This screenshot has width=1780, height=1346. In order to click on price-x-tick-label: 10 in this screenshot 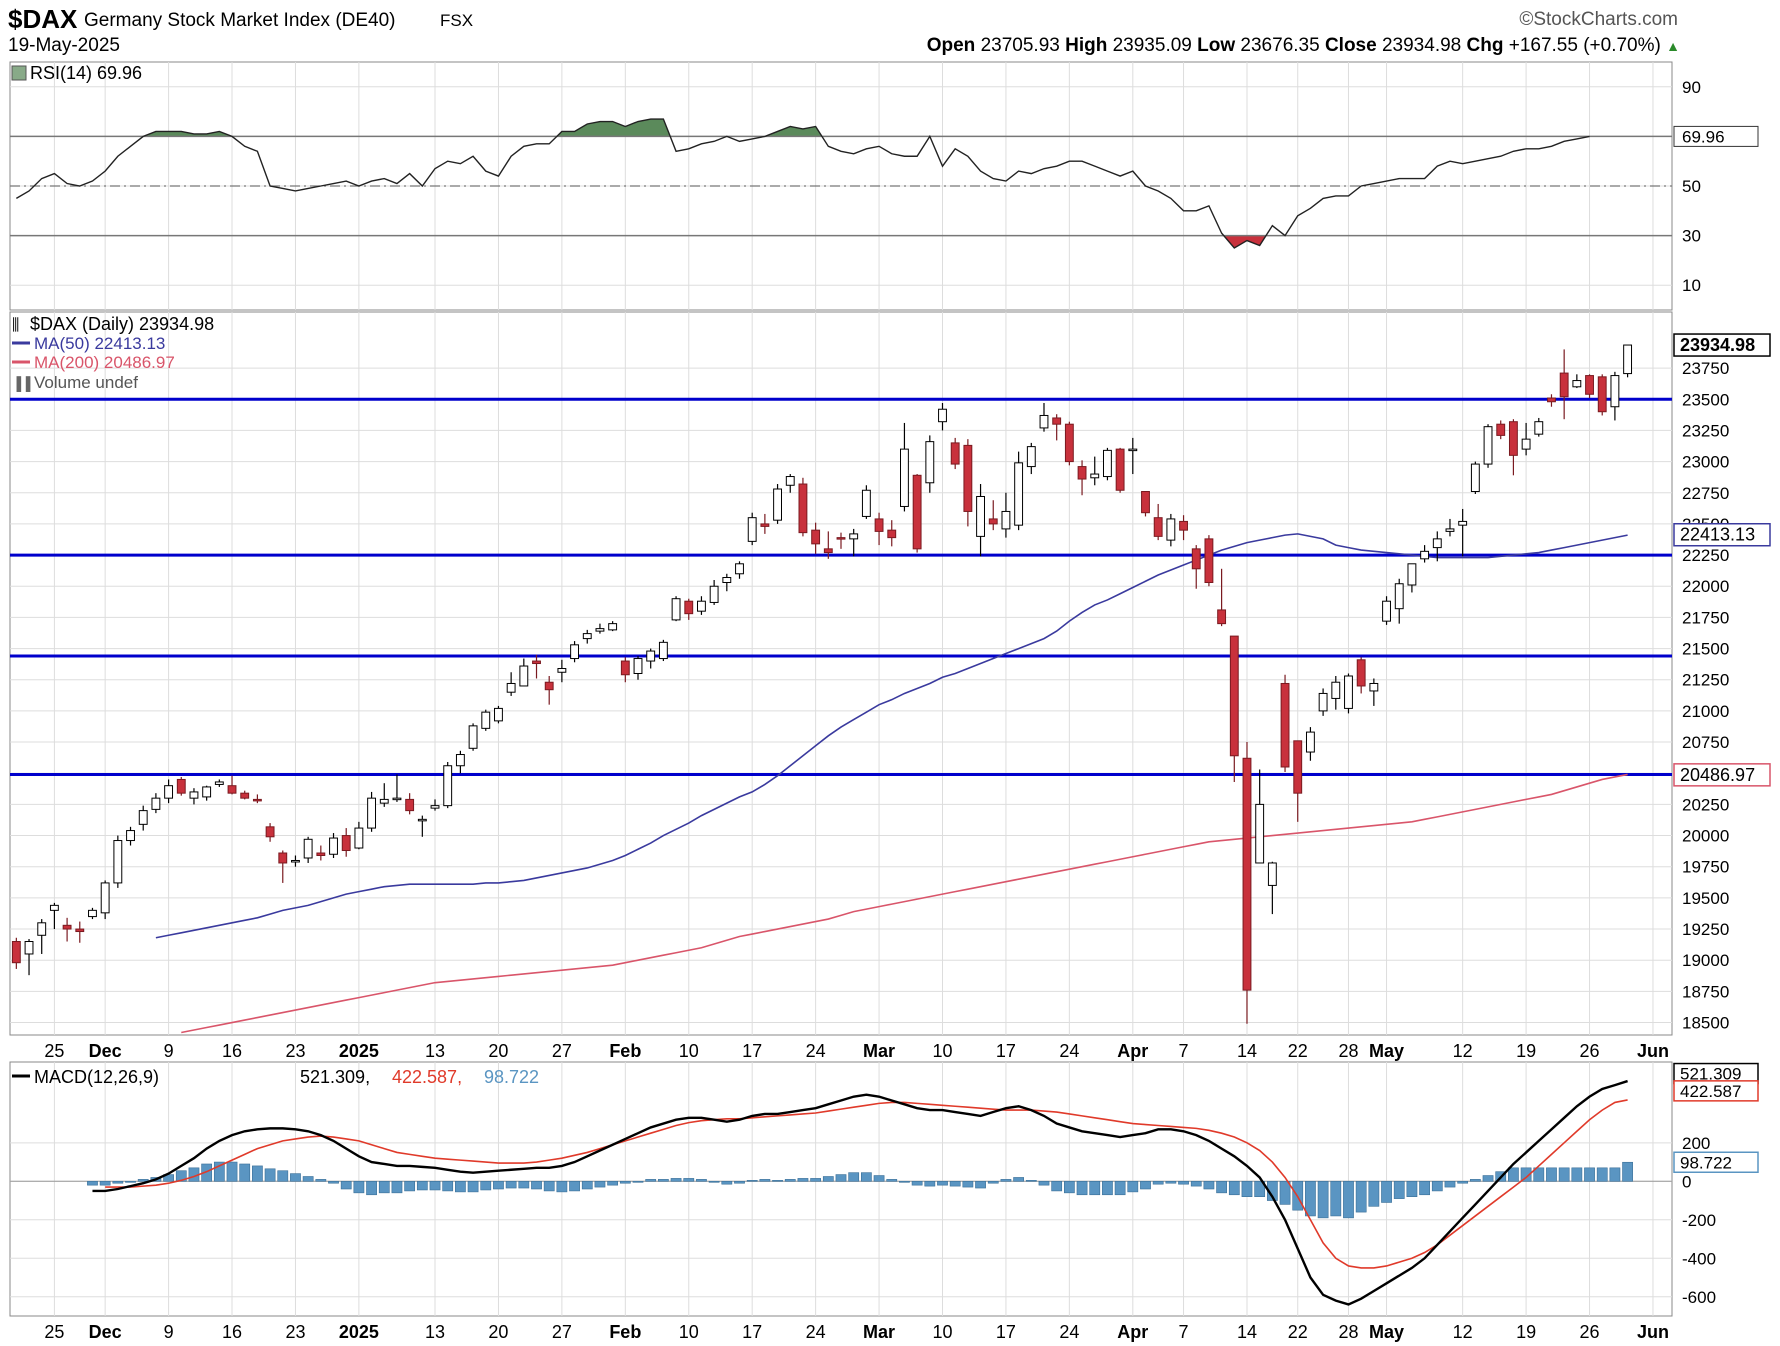, I will do `click(942, 1051)`.